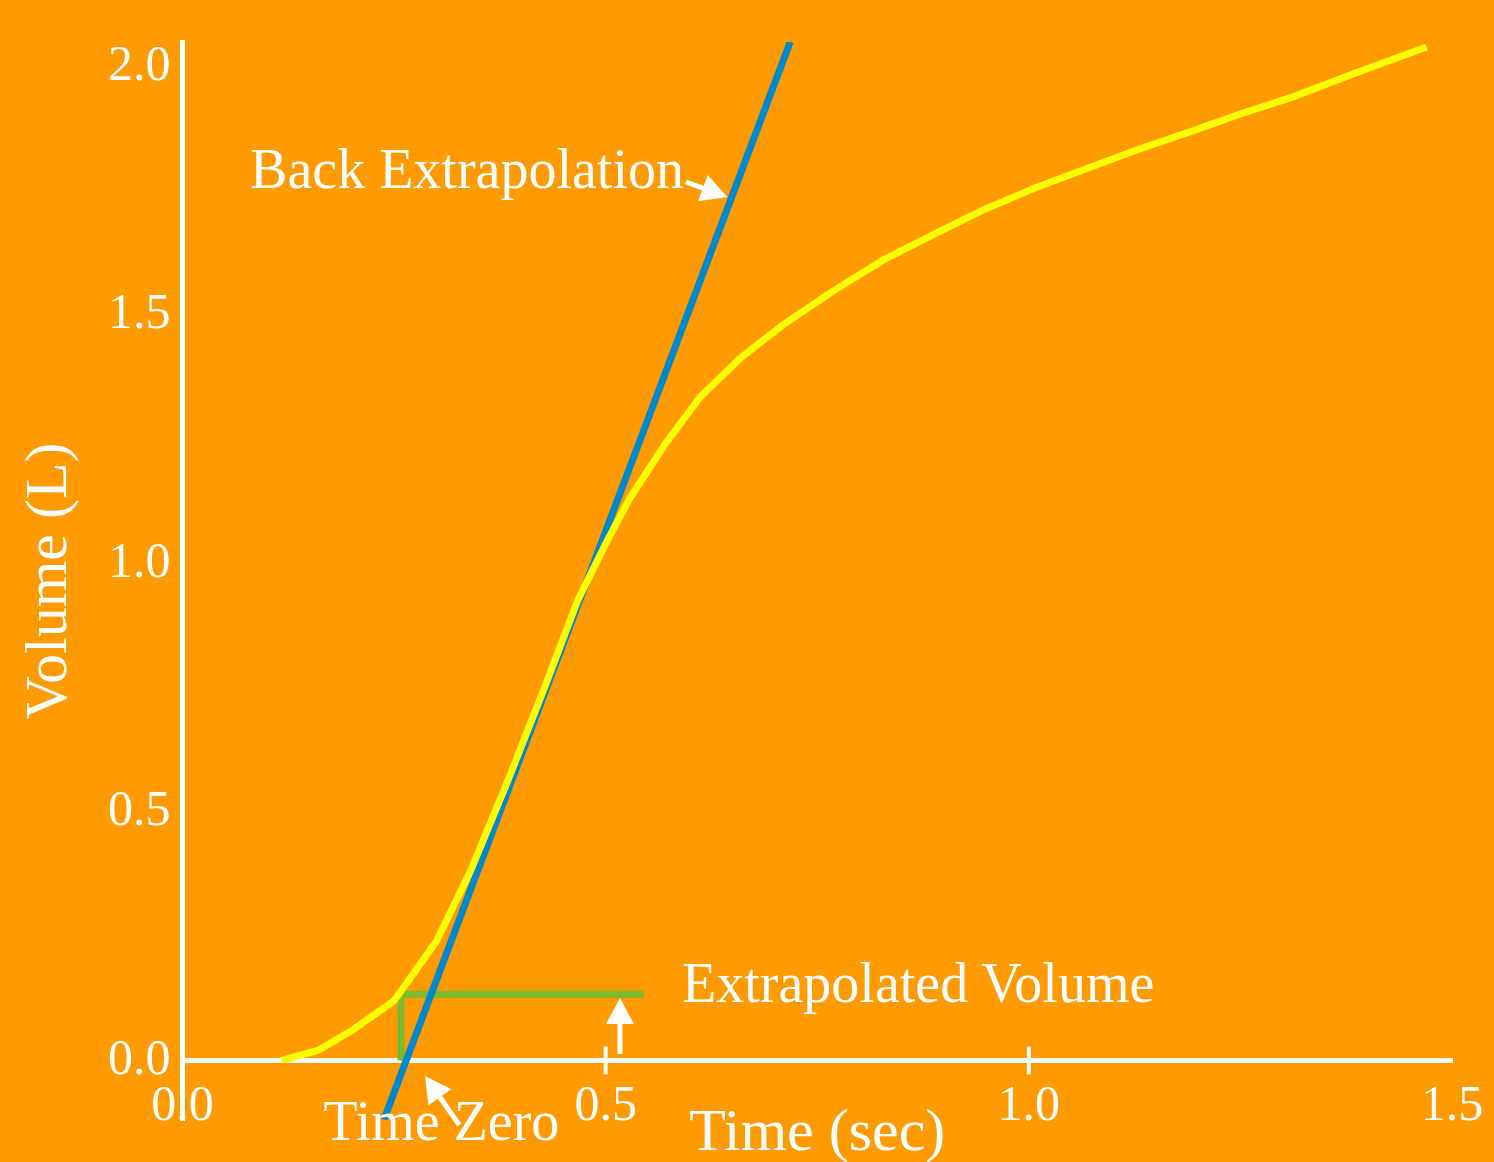  What do you see at coordinates (139, 559) in the screenshot?
I see `y-tick-label: 1.0` at bounding box center [139, 559].